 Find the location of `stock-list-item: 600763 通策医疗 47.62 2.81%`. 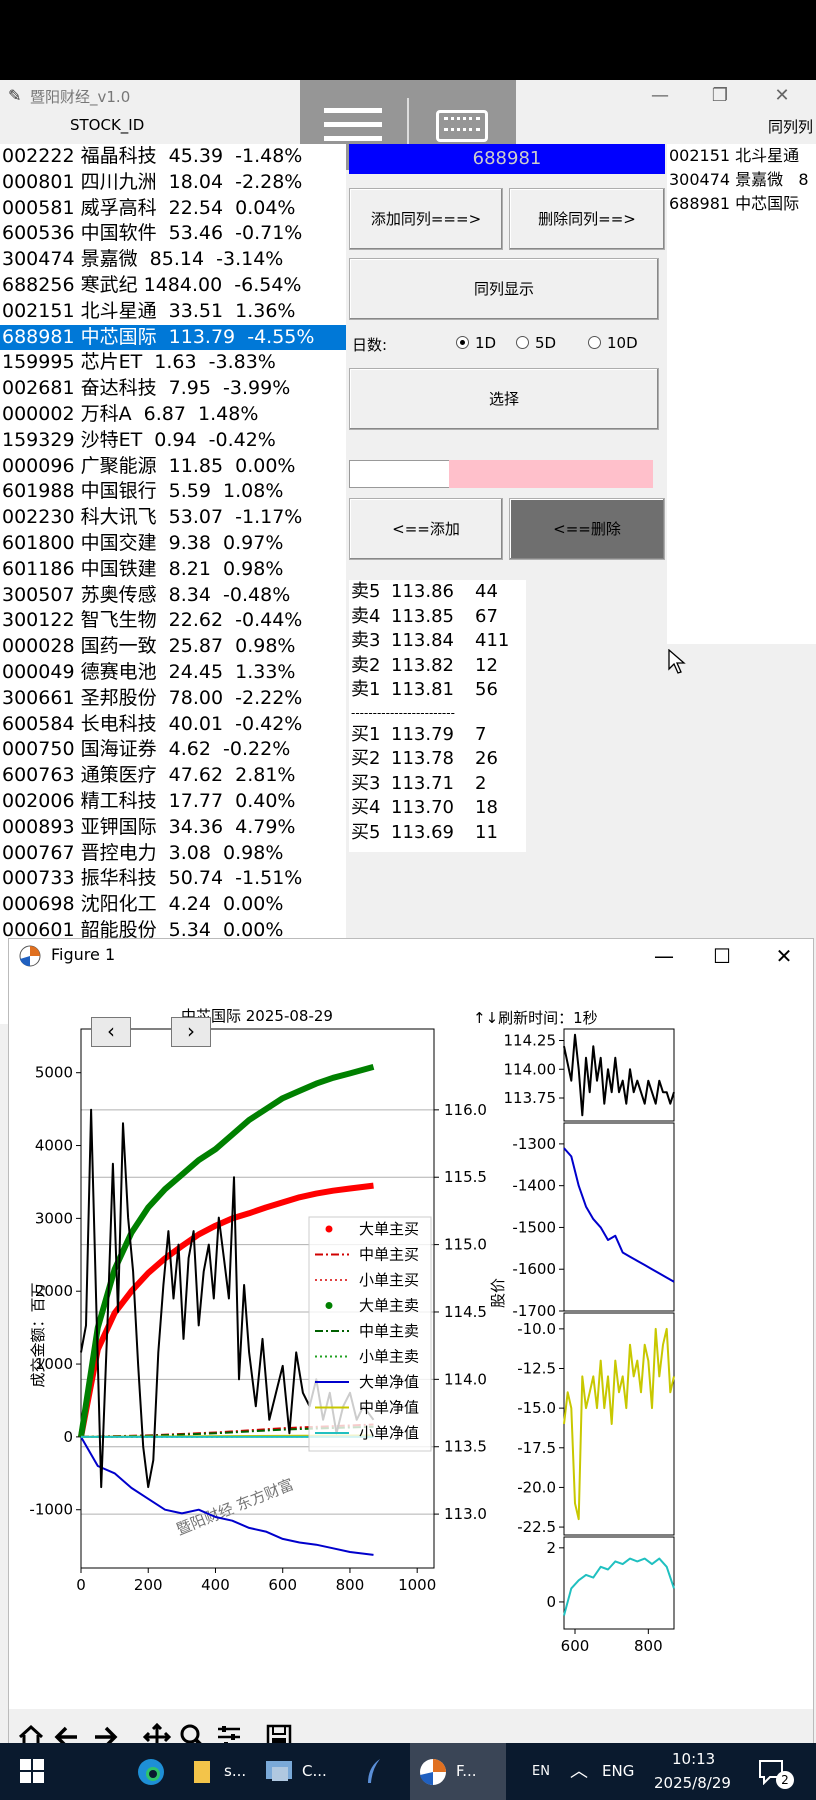

stock-list-item: 600763 通策医疗 47.62 2.81% is located at coordinates (149, 775).